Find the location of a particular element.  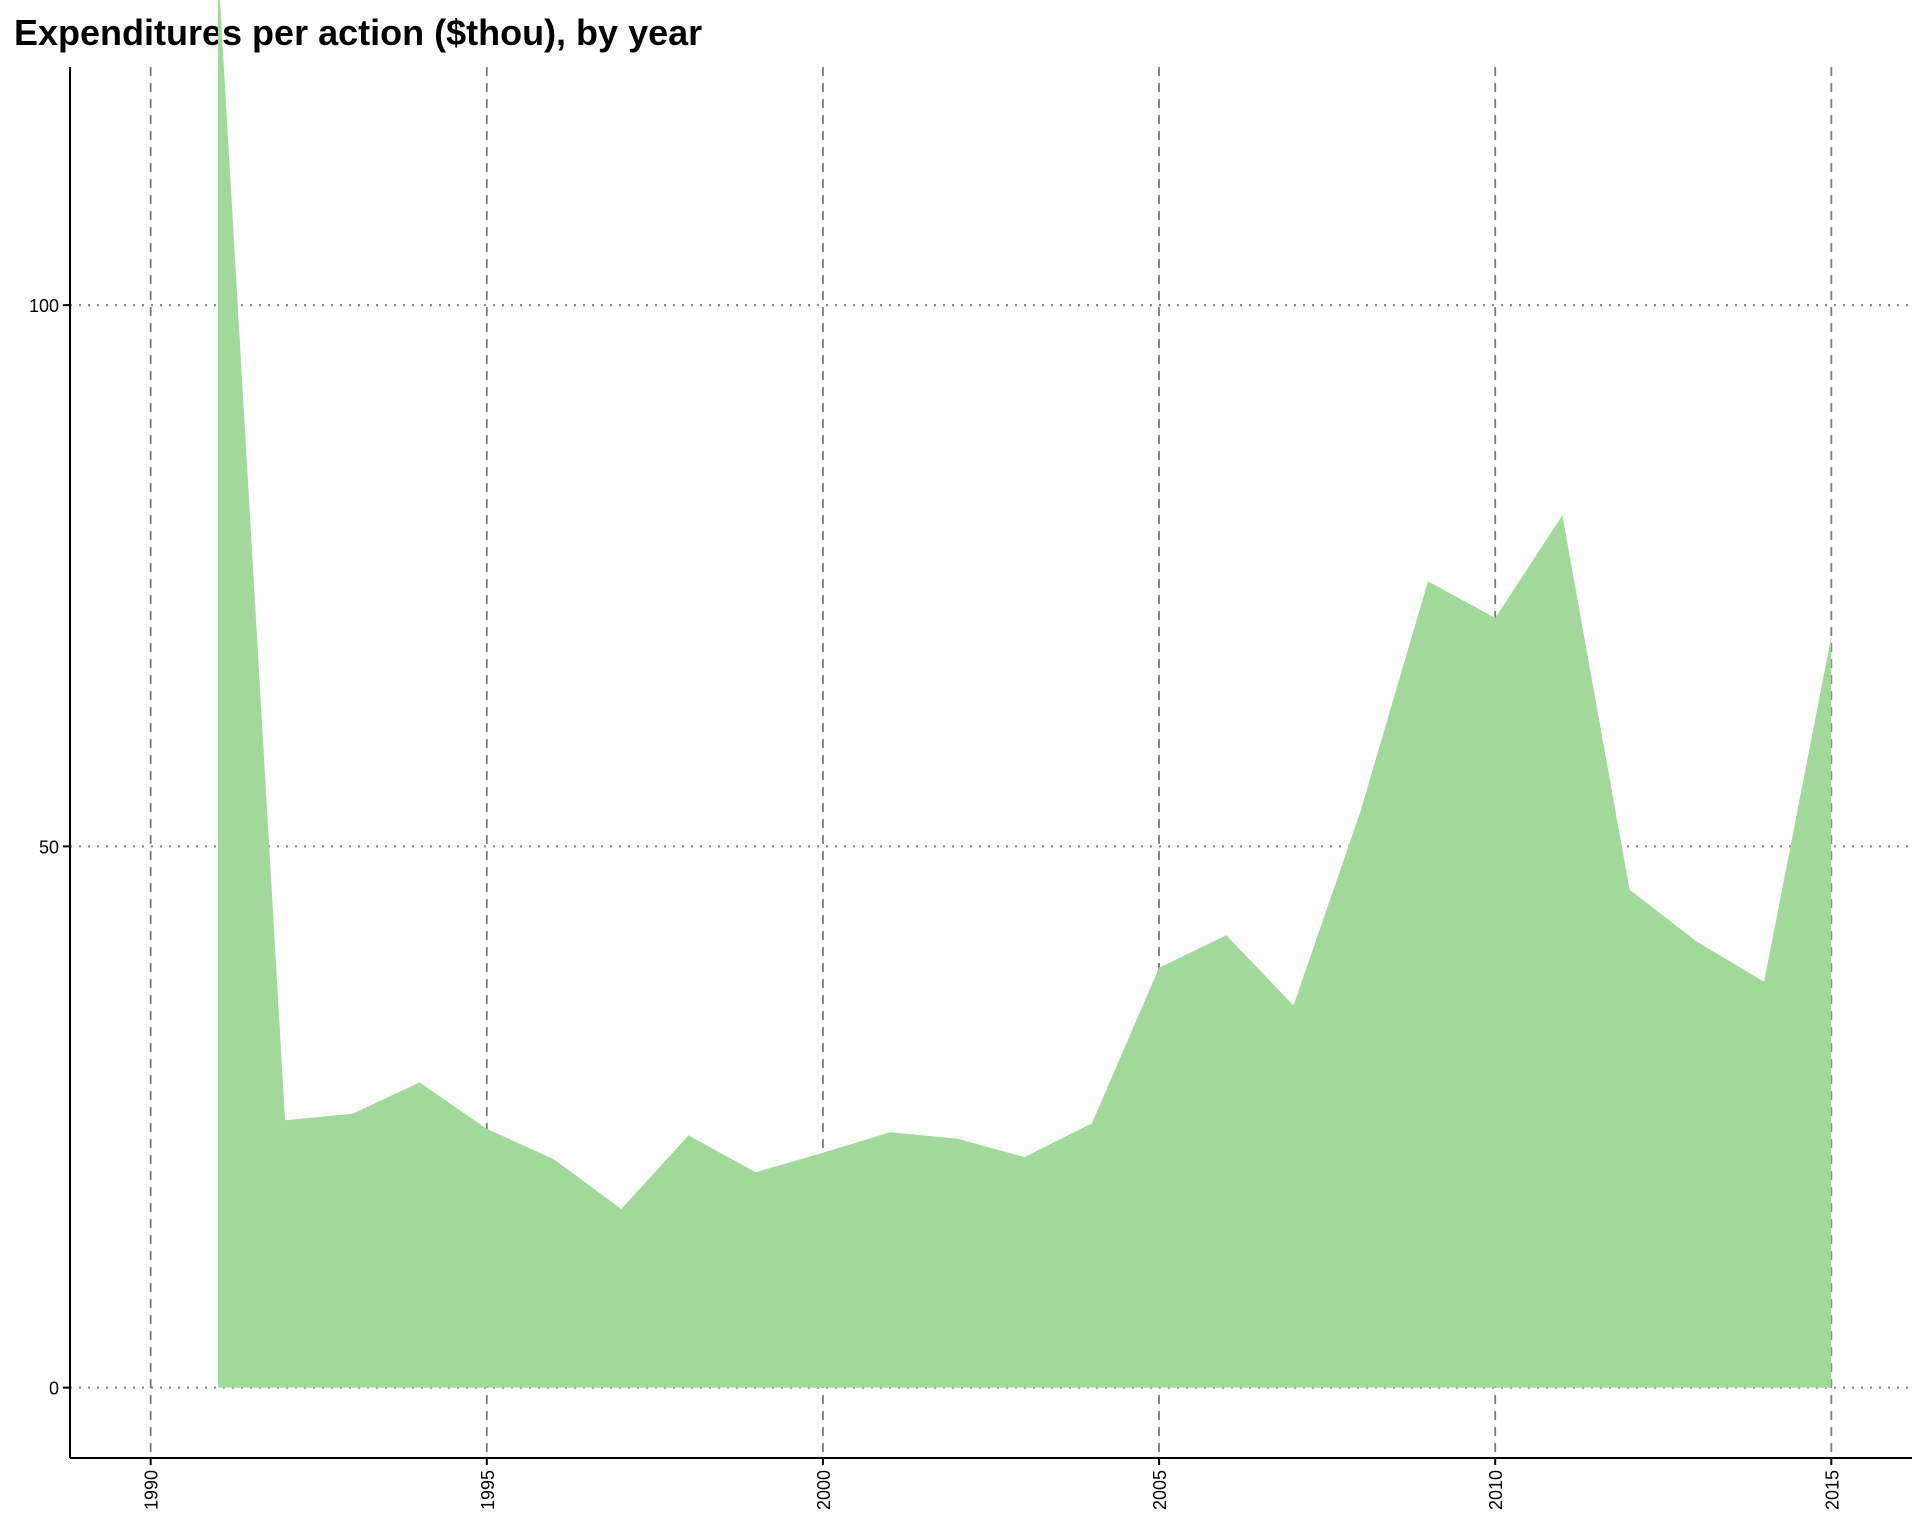

data-point-2014 is located at coordinates (1764, 982).